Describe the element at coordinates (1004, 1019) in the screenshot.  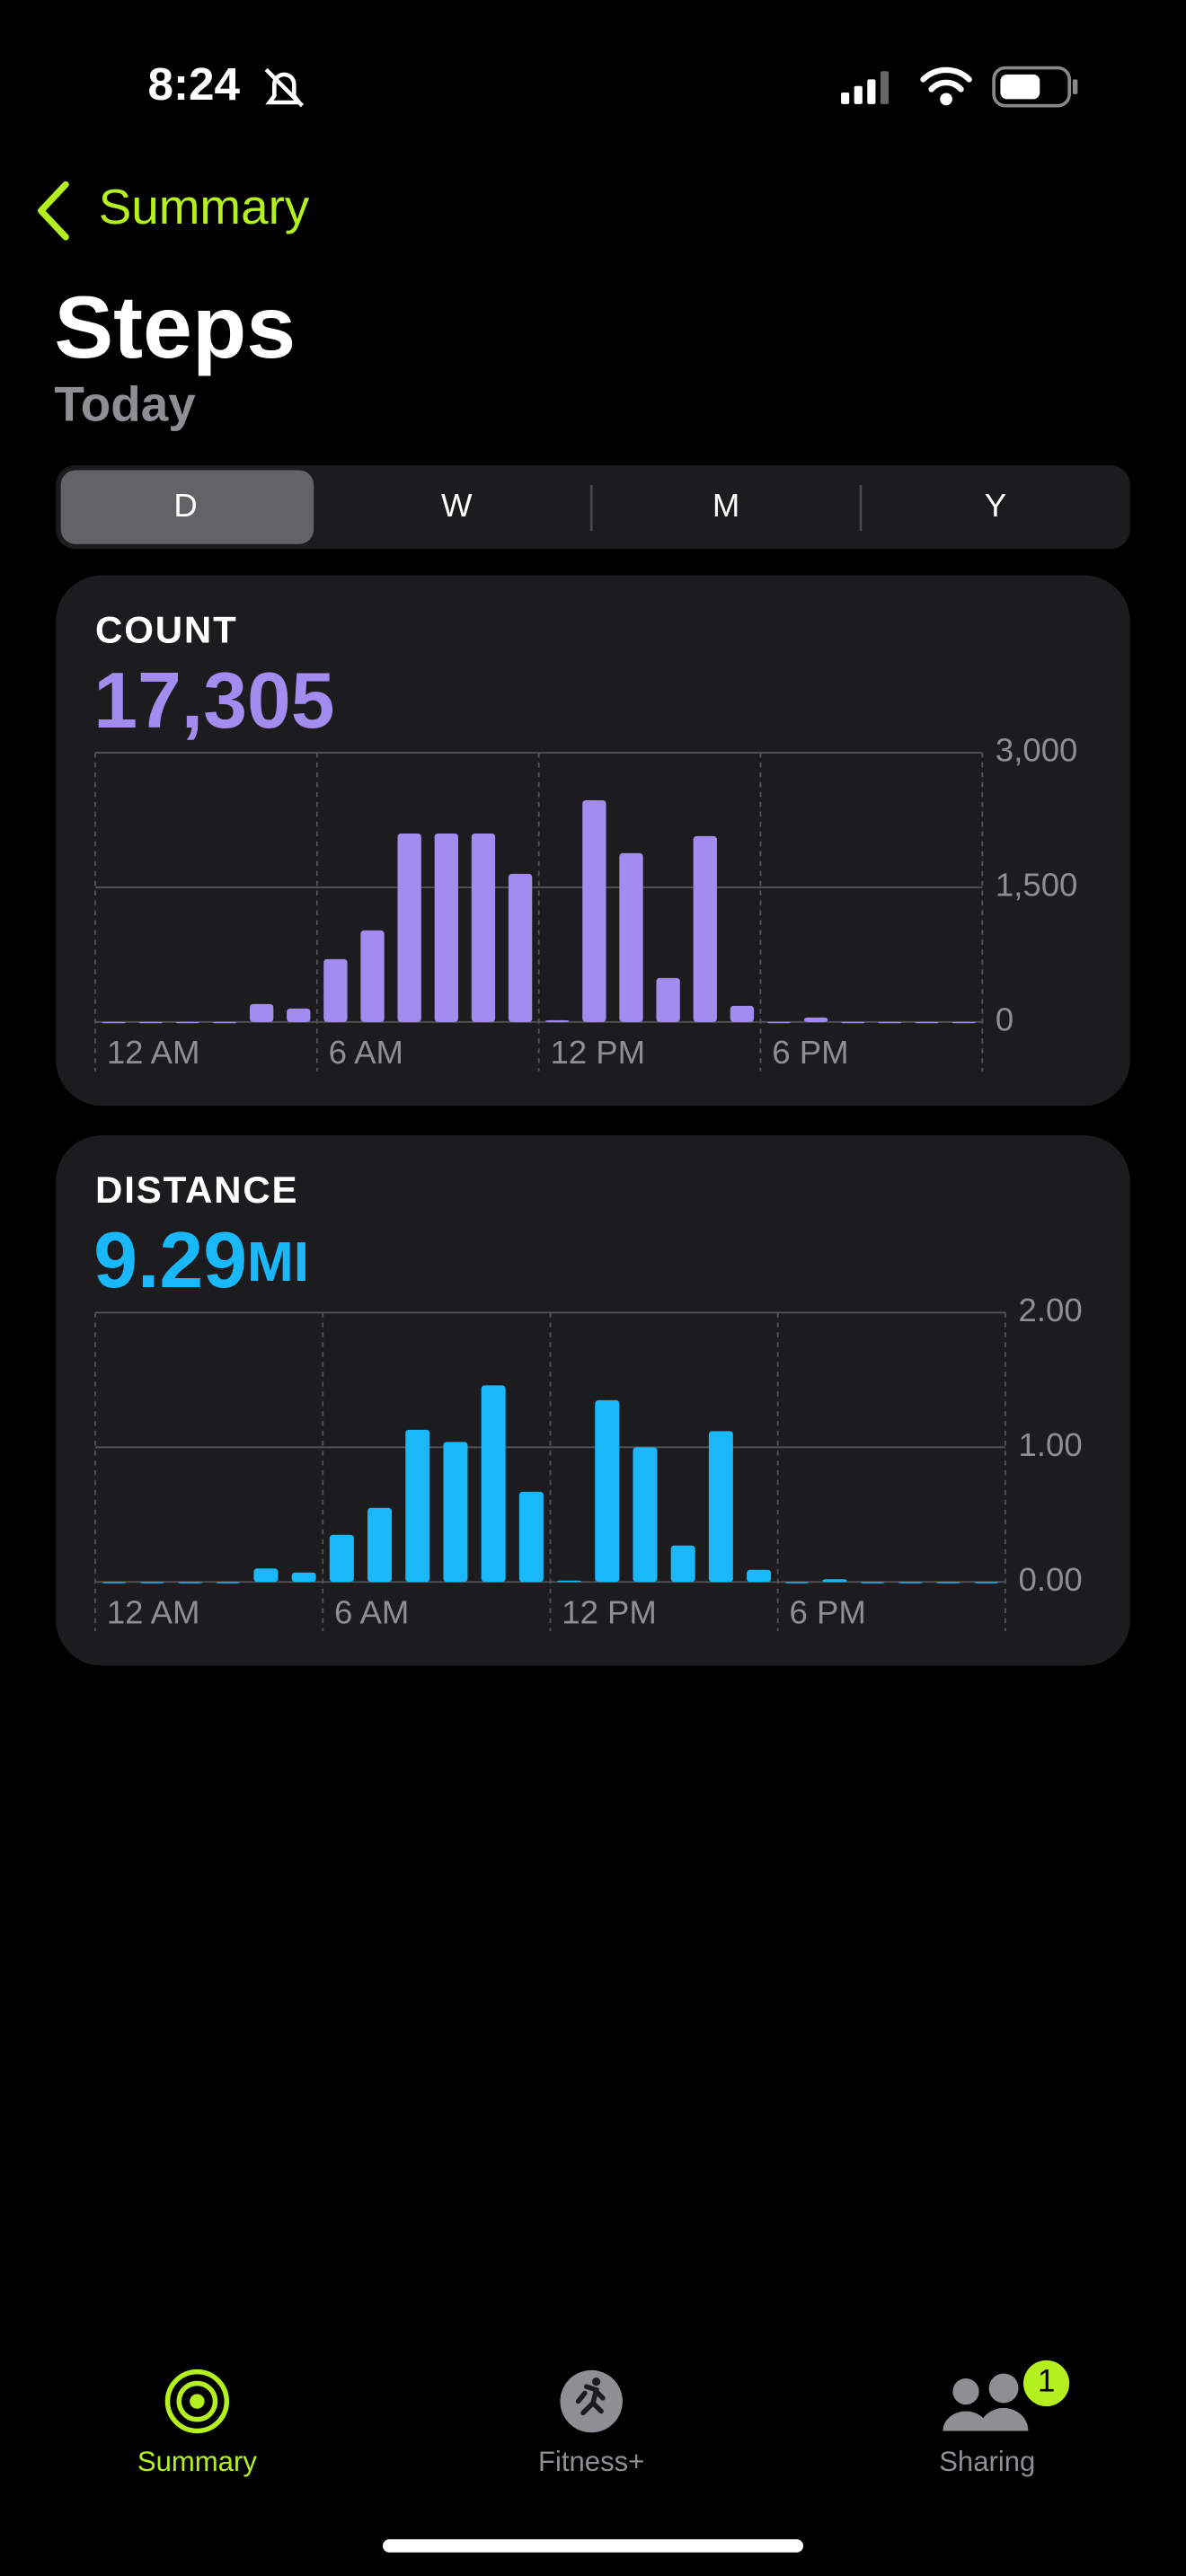
I see `y-tick-label: 0` at that location.